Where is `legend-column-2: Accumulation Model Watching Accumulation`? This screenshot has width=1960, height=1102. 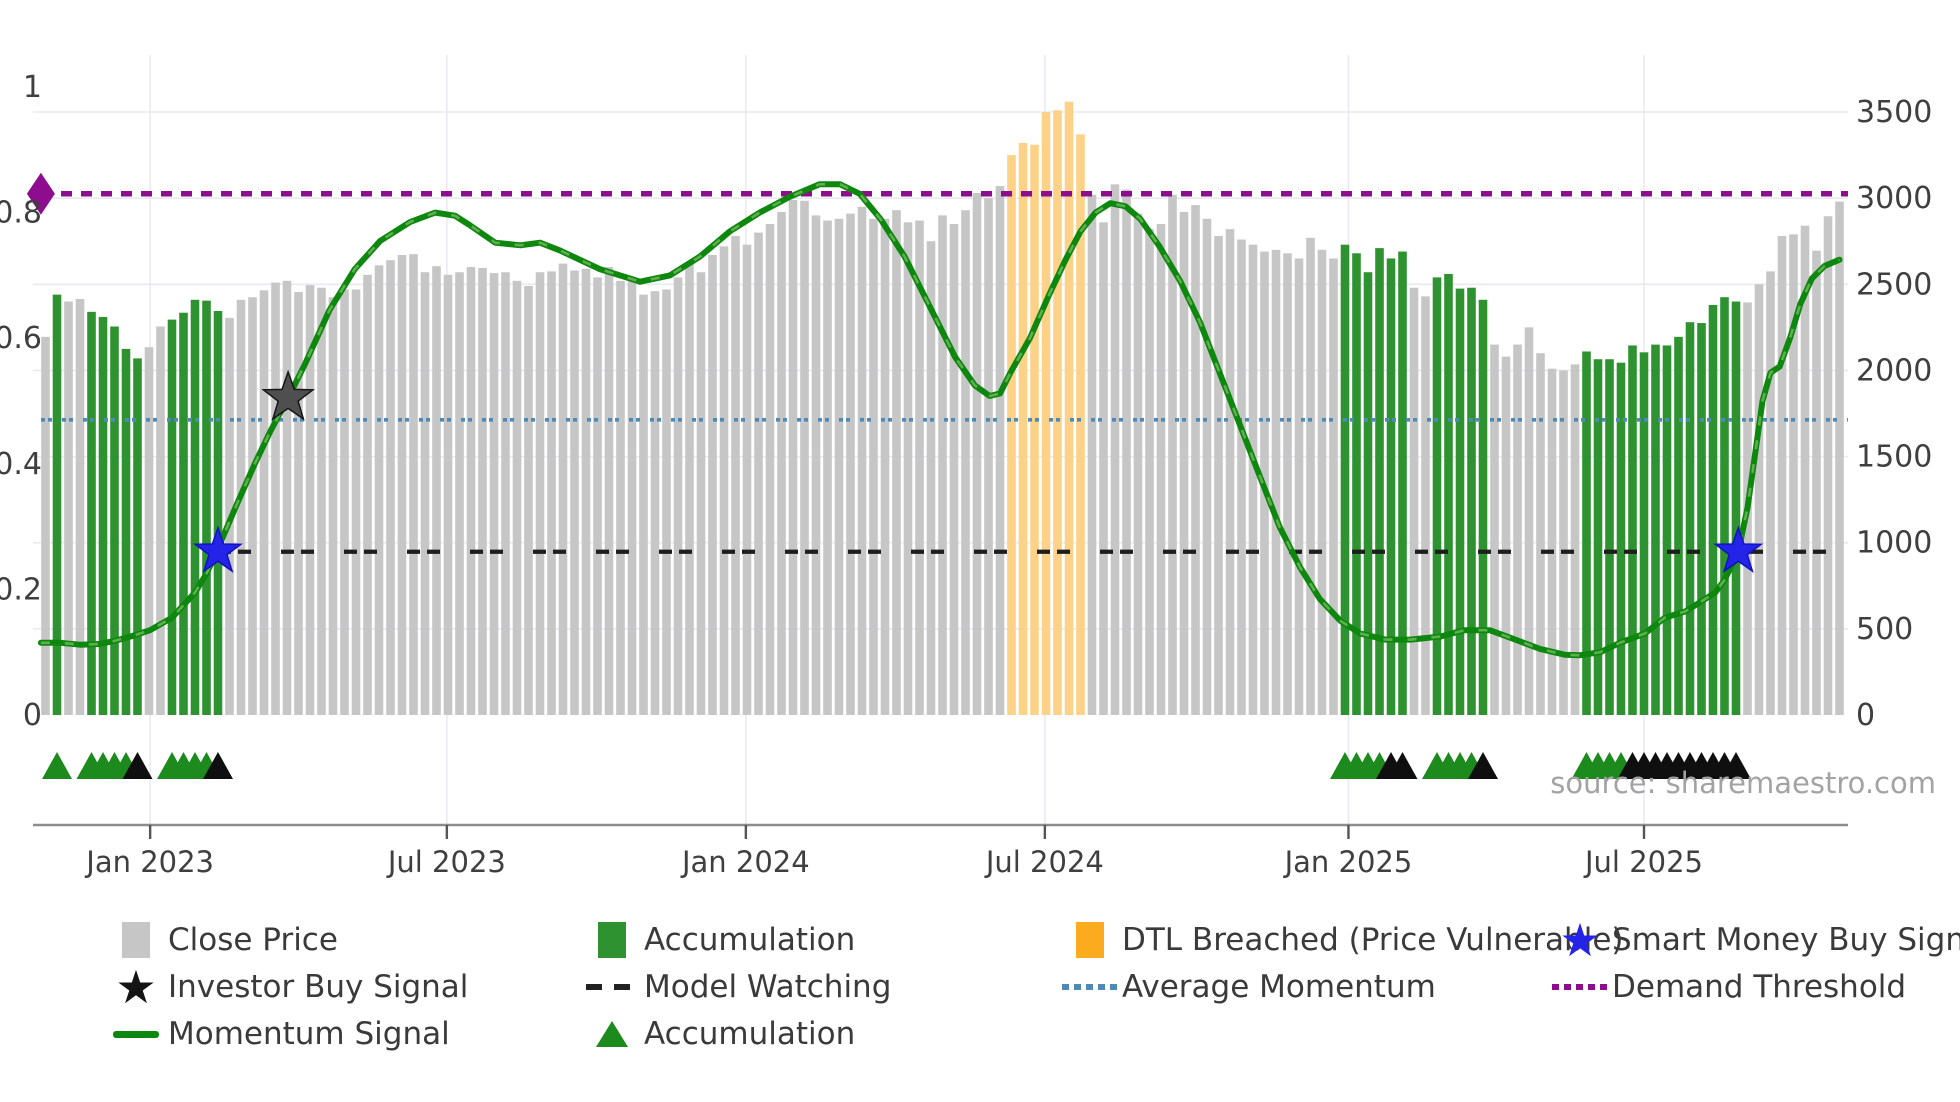 legend-column-2: Accumulation Model Watching Accumulation is located at coordinates (735, 987).